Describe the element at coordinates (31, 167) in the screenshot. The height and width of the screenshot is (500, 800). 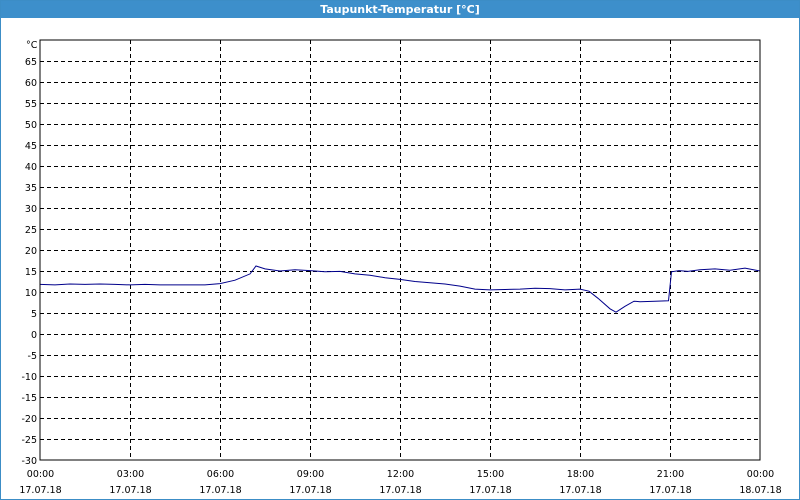
I see `y-tick-label: 40` at that location.